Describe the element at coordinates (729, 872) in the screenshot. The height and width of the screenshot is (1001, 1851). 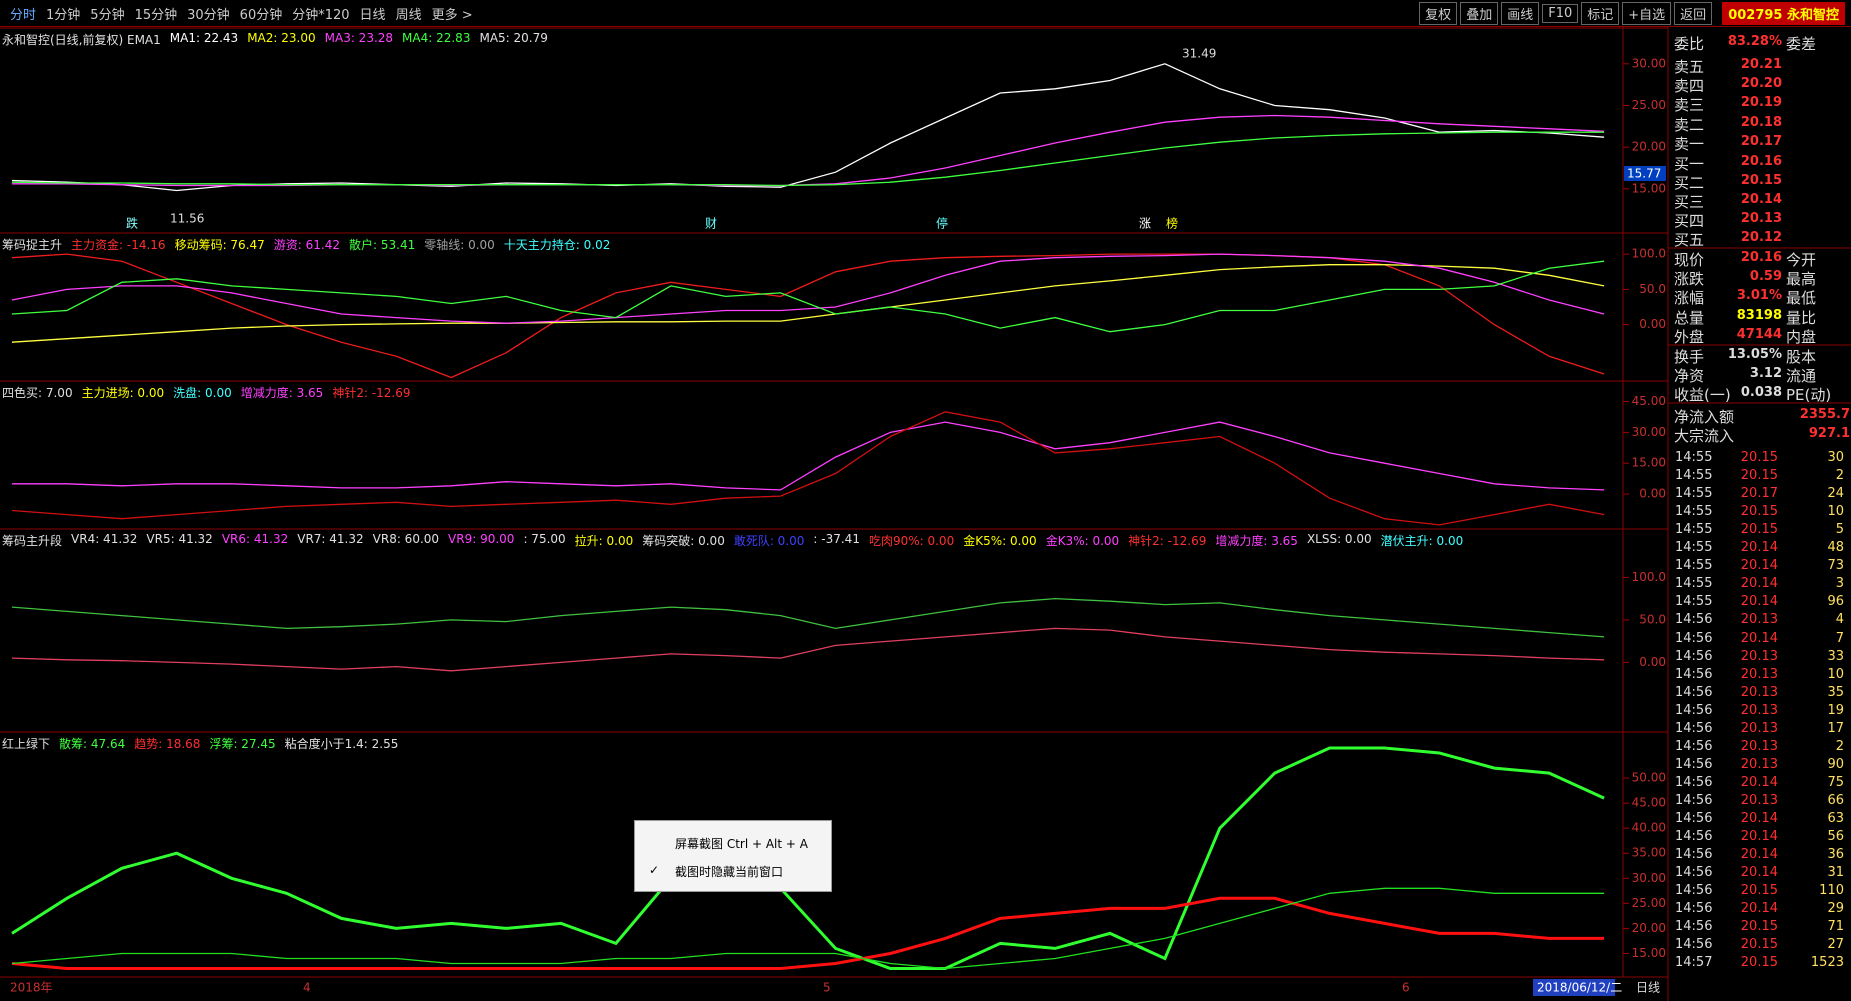
I see `menu-item: 截图时隐藏当前窗口` at that location.